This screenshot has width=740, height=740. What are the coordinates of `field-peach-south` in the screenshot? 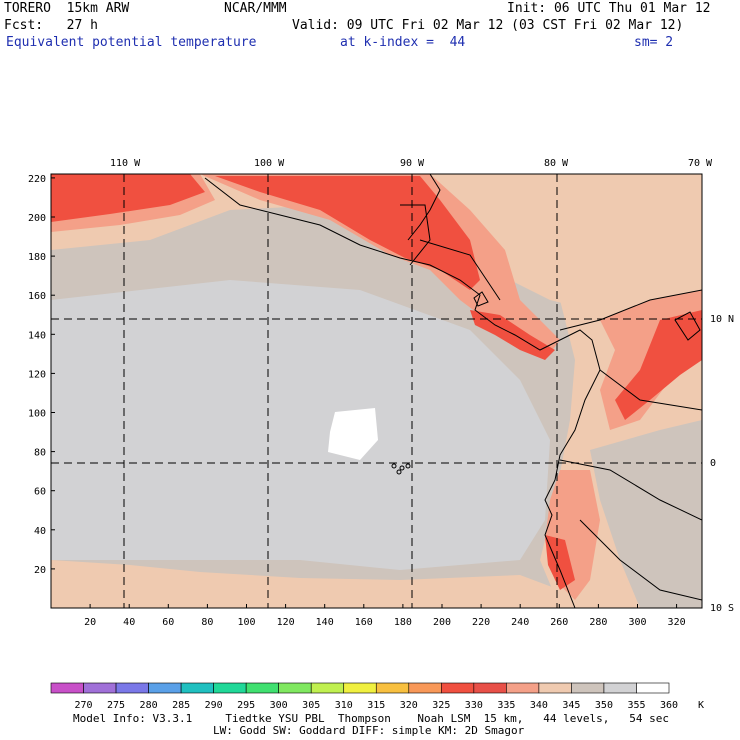 It's located at (305, 584).